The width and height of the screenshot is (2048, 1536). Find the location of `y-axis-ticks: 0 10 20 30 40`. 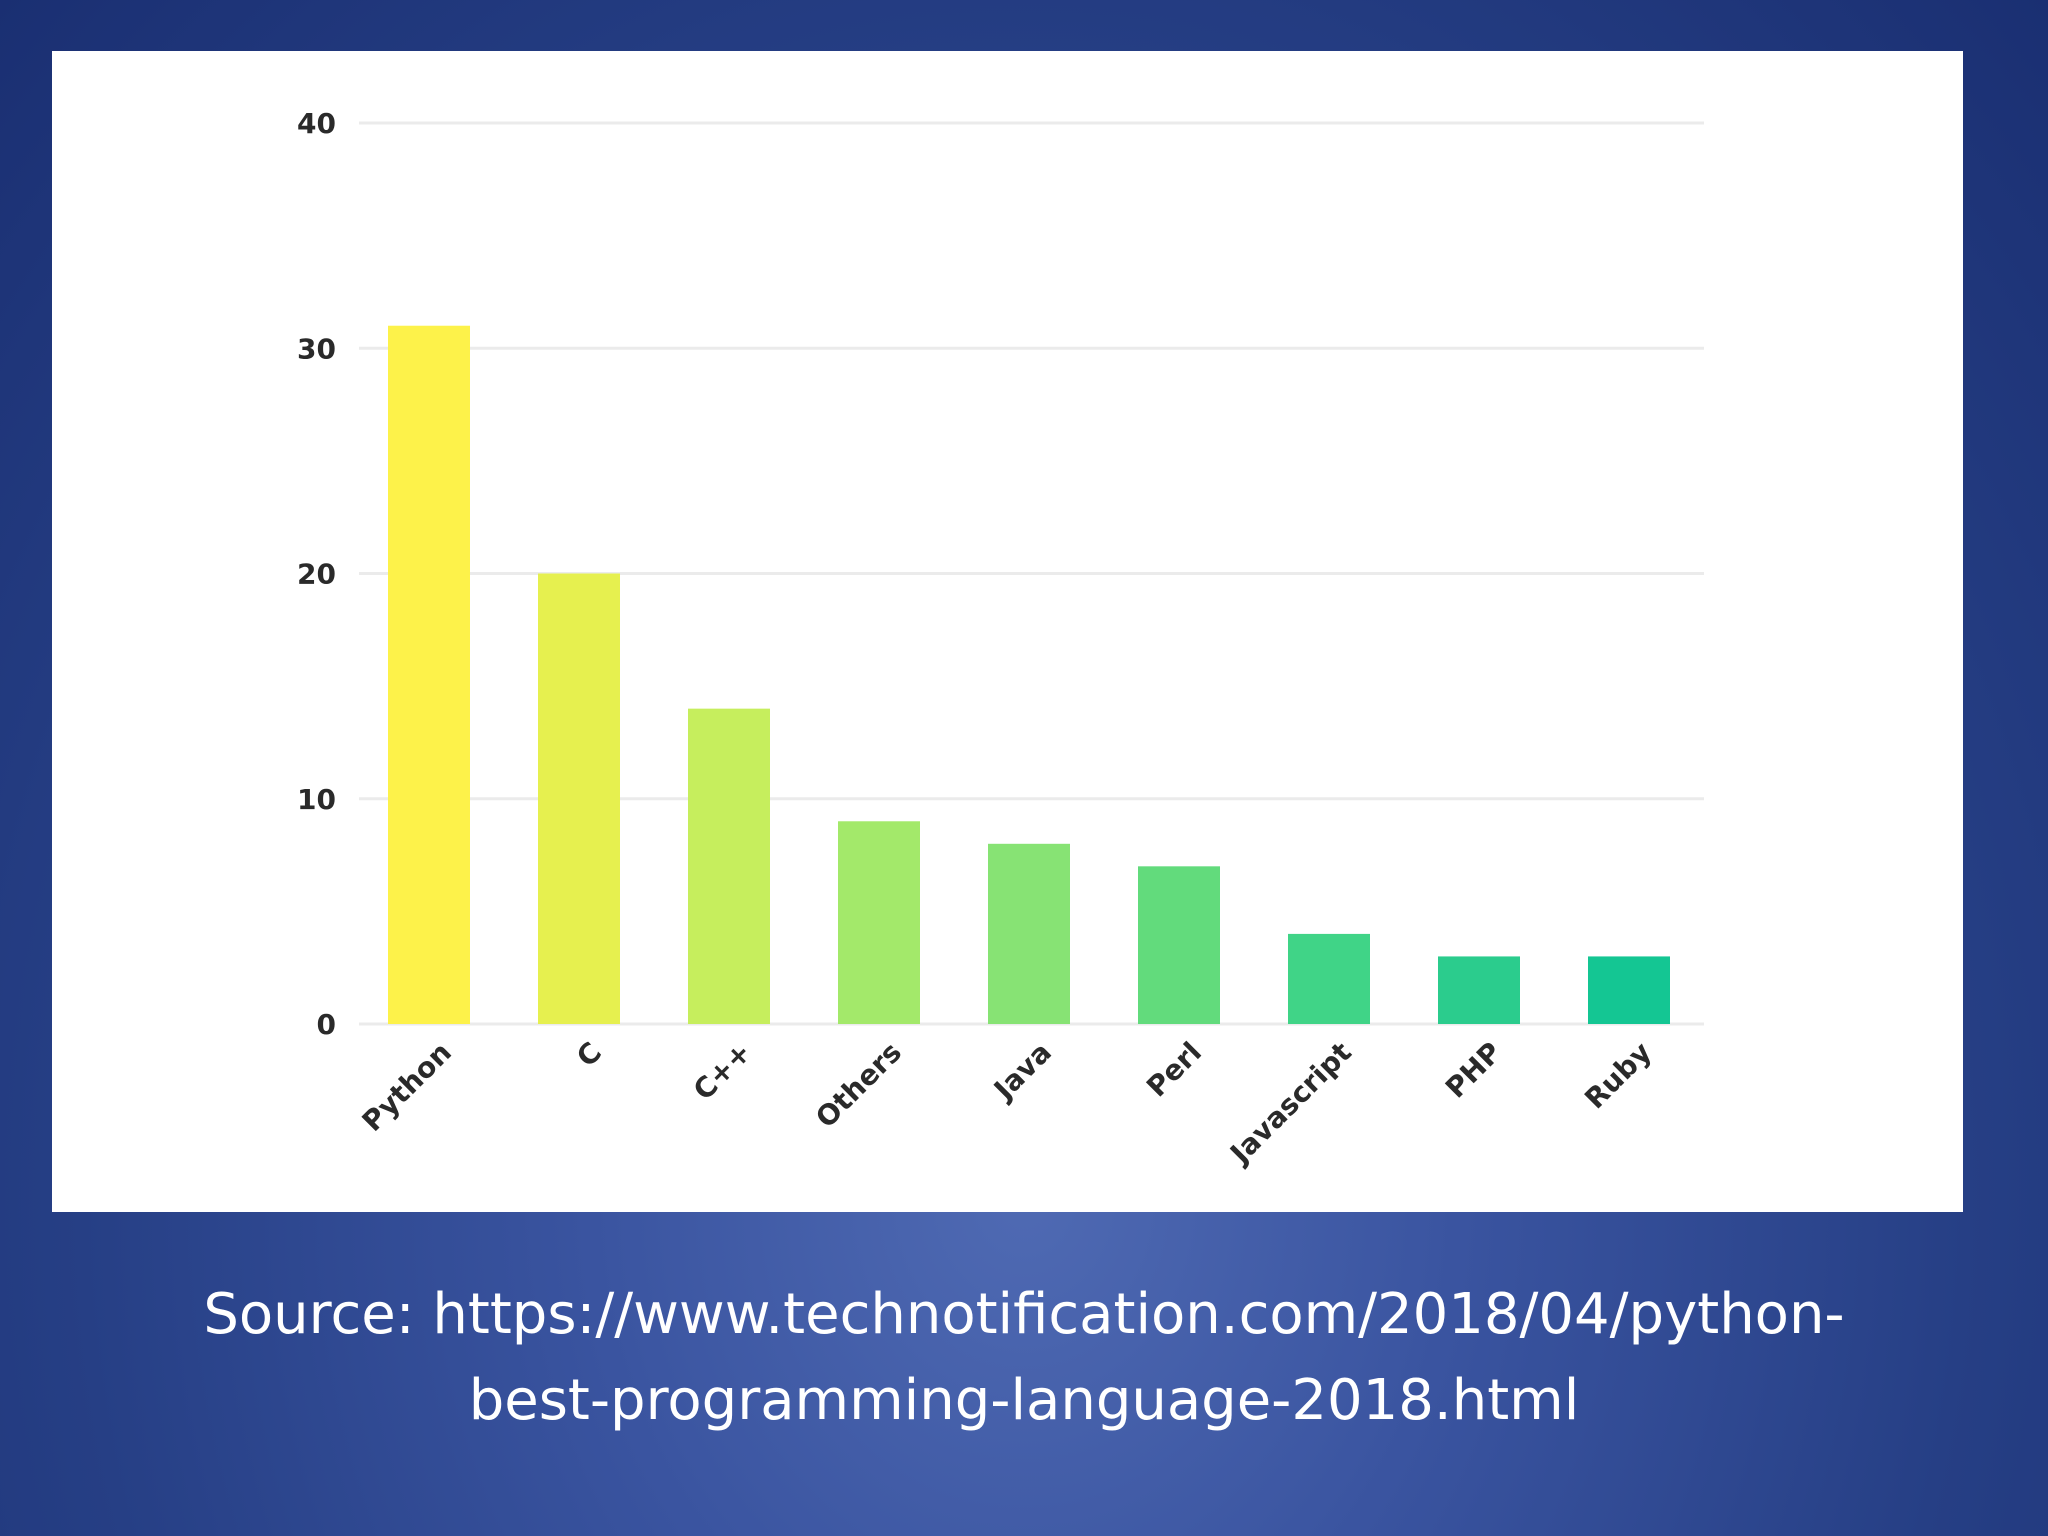

y-axis-ticks: 0 10 20 30 40 is located at coordinates (316, 574).